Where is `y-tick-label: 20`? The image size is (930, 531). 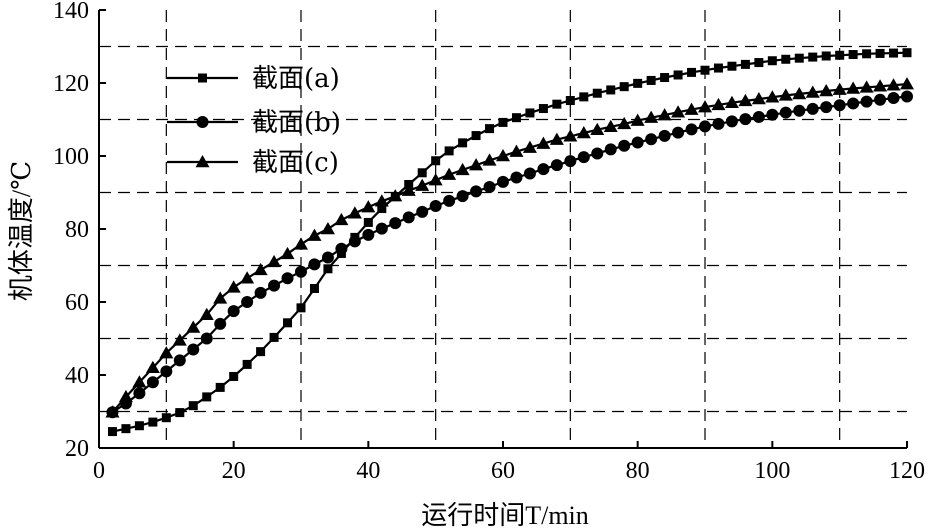
y-tick-label: 20 is located at coordinates (77, 449).